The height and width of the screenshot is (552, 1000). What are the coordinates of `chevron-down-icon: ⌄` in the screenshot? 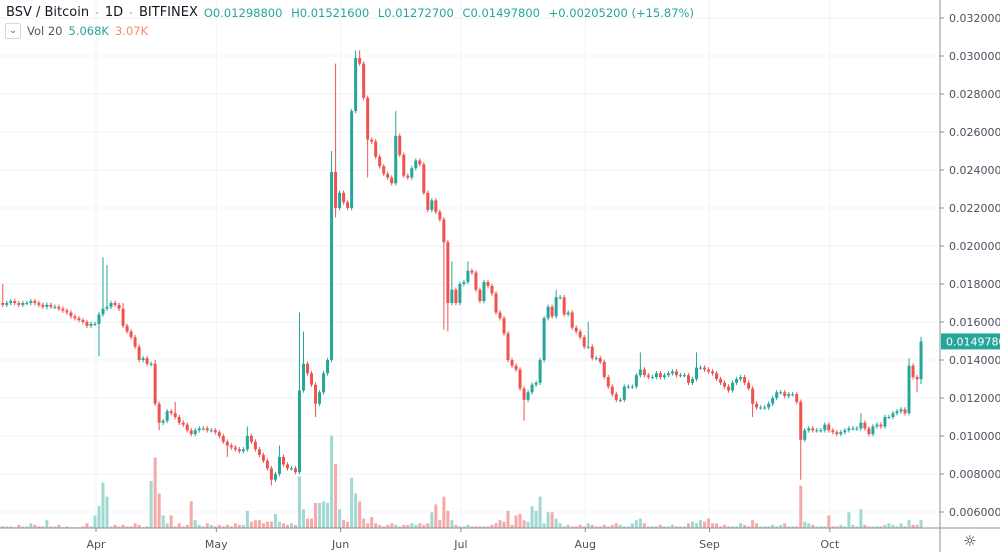 It's located at (13, 31).